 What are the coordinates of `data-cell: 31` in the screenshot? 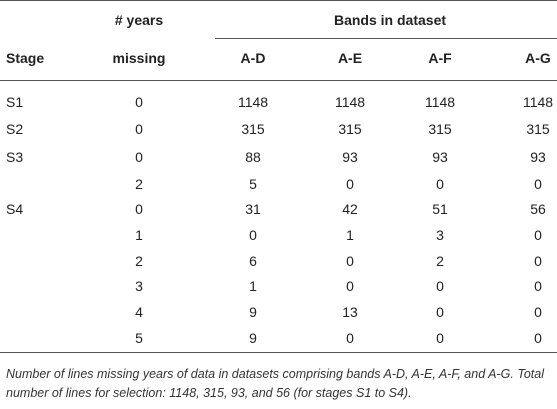 It's located at (253, 209).